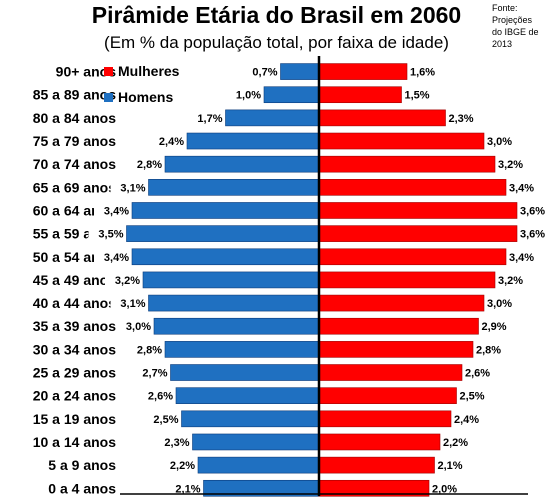 The width and height of the screenshot is (553, 499). I want to click on women-data-label: 2,1%, so click(450, 466).